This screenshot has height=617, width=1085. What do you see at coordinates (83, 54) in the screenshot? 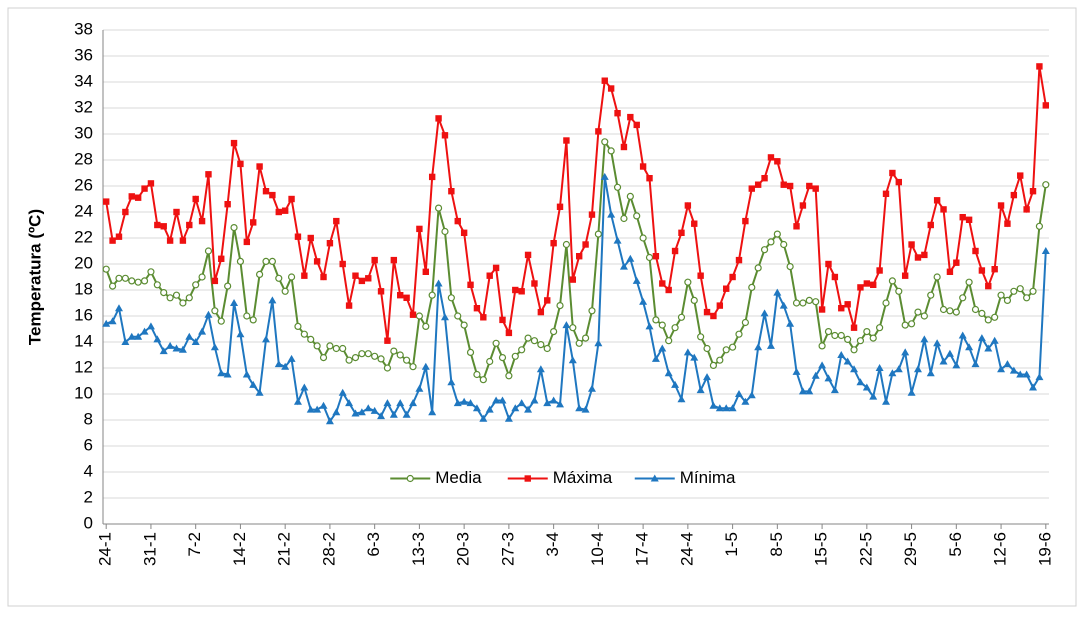
I see `y-tick-label: 36` at bounding box center [83, 54].